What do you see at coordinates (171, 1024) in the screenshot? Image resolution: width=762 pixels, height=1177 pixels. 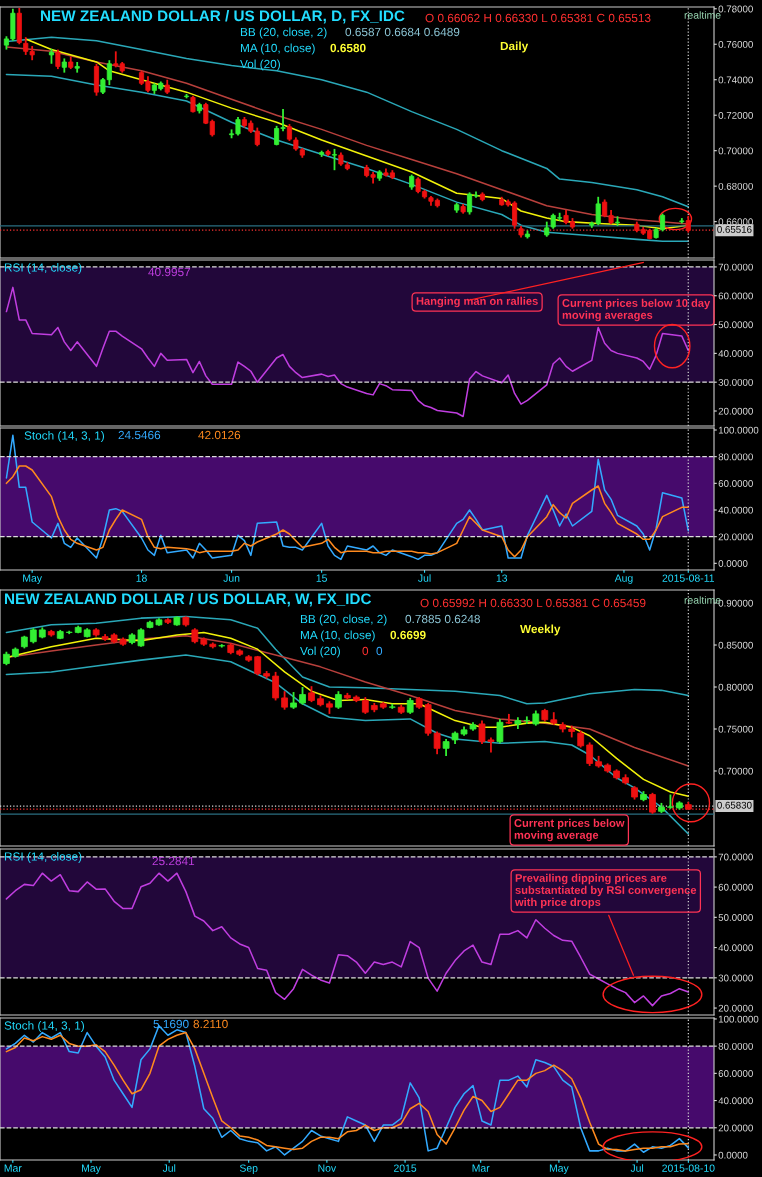 I see `annotation: 5.1690` at bounding box center [171, 1024].